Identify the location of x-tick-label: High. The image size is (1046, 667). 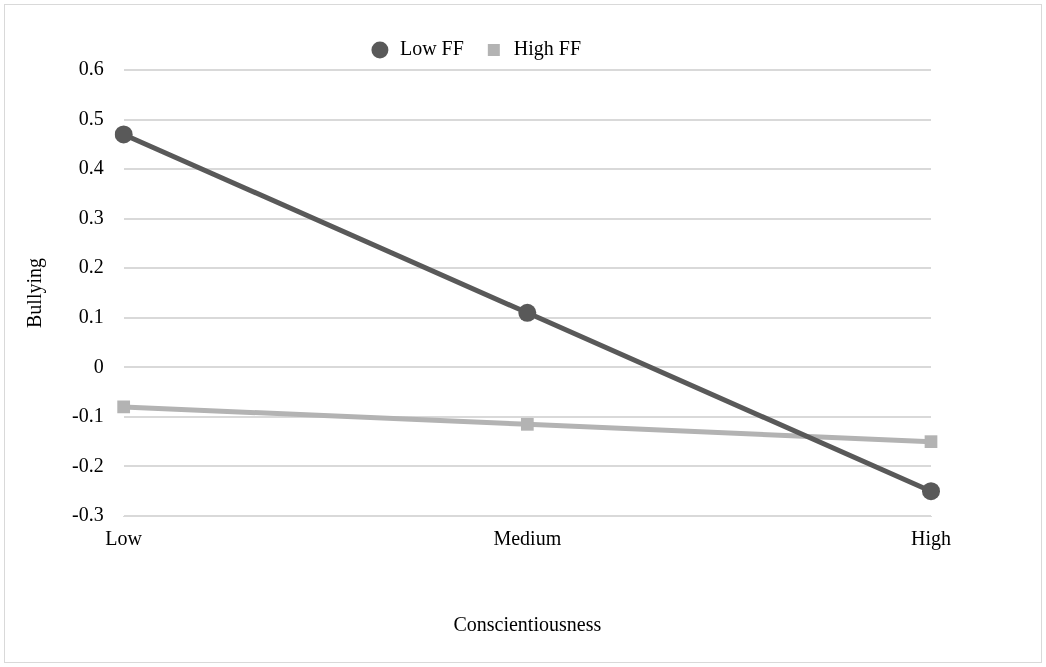
(931, 539).